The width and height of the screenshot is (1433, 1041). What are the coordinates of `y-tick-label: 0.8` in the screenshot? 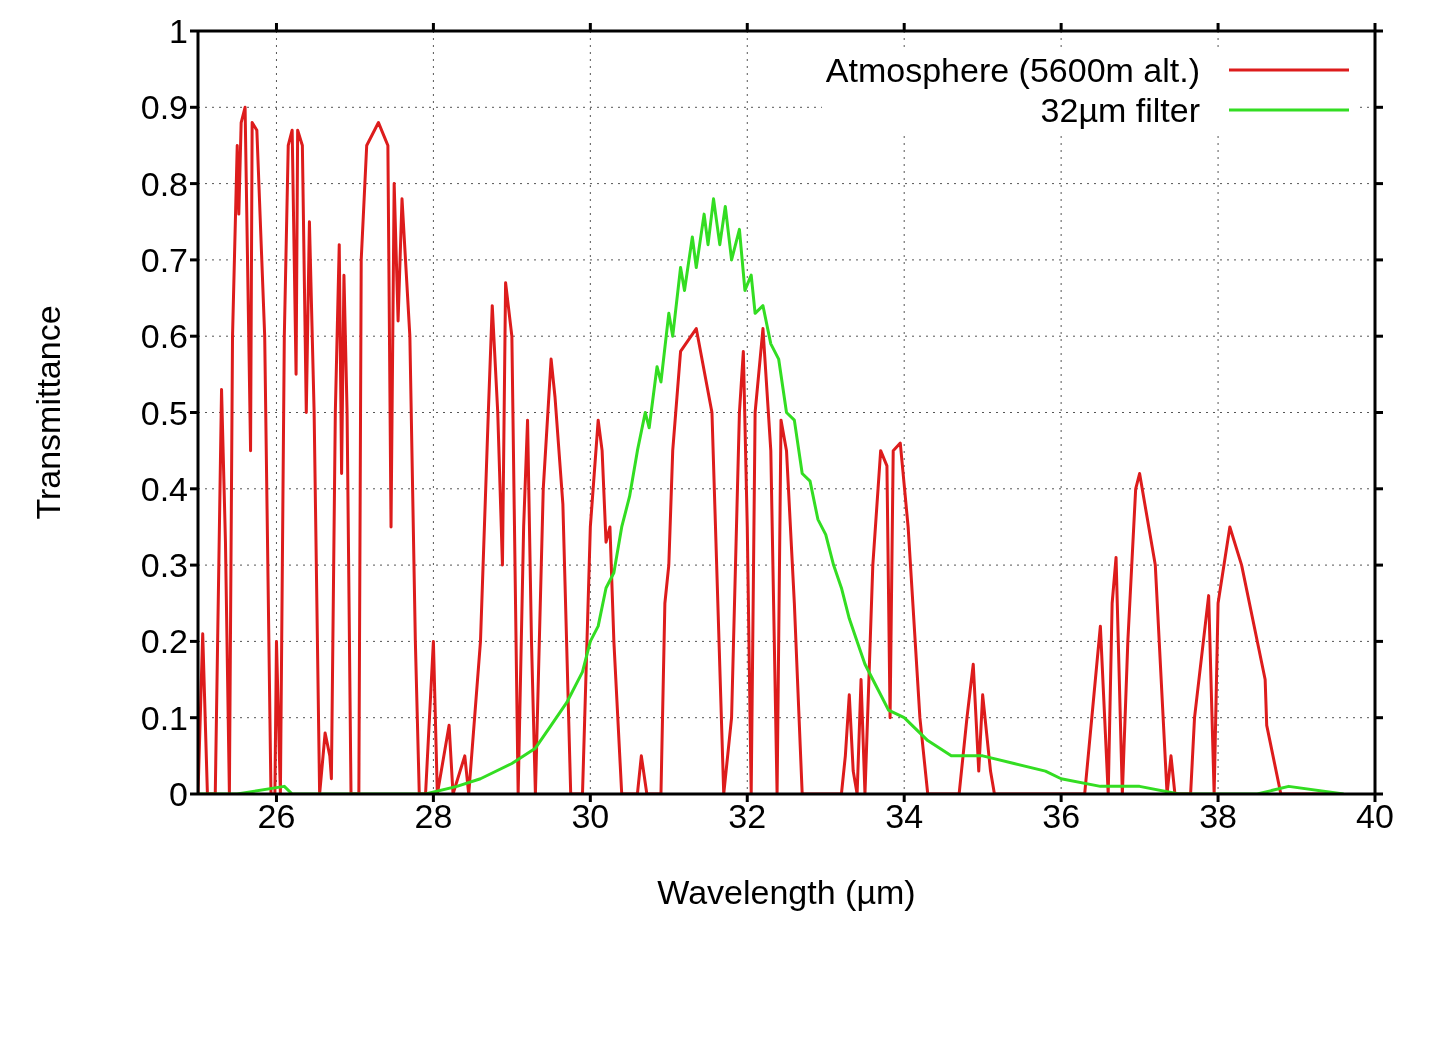 It's located at (164, 183).